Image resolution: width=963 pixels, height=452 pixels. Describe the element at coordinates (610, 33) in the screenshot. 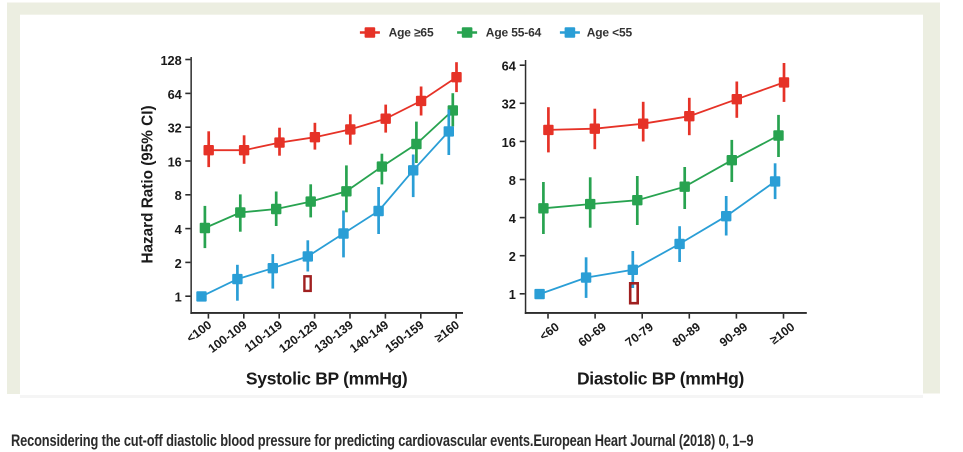

I see `svg-text: Age <55` at that location.